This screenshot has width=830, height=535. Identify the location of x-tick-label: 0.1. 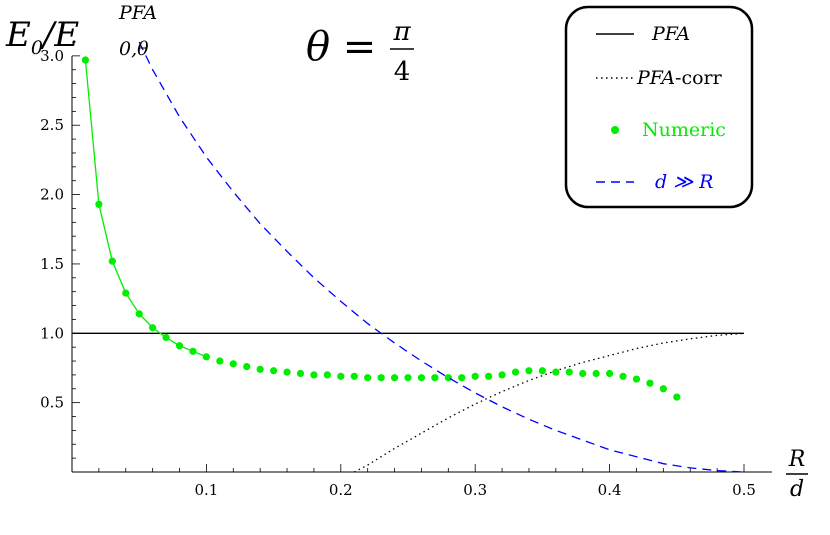
(206, 490).